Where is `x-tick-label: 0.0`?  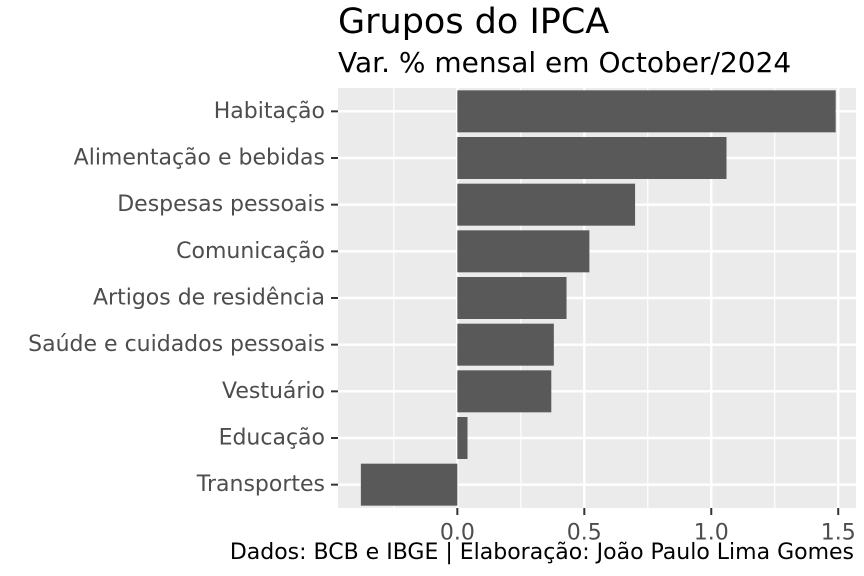 x-tick-label: 0.0 is located at coordinates (457, 533).